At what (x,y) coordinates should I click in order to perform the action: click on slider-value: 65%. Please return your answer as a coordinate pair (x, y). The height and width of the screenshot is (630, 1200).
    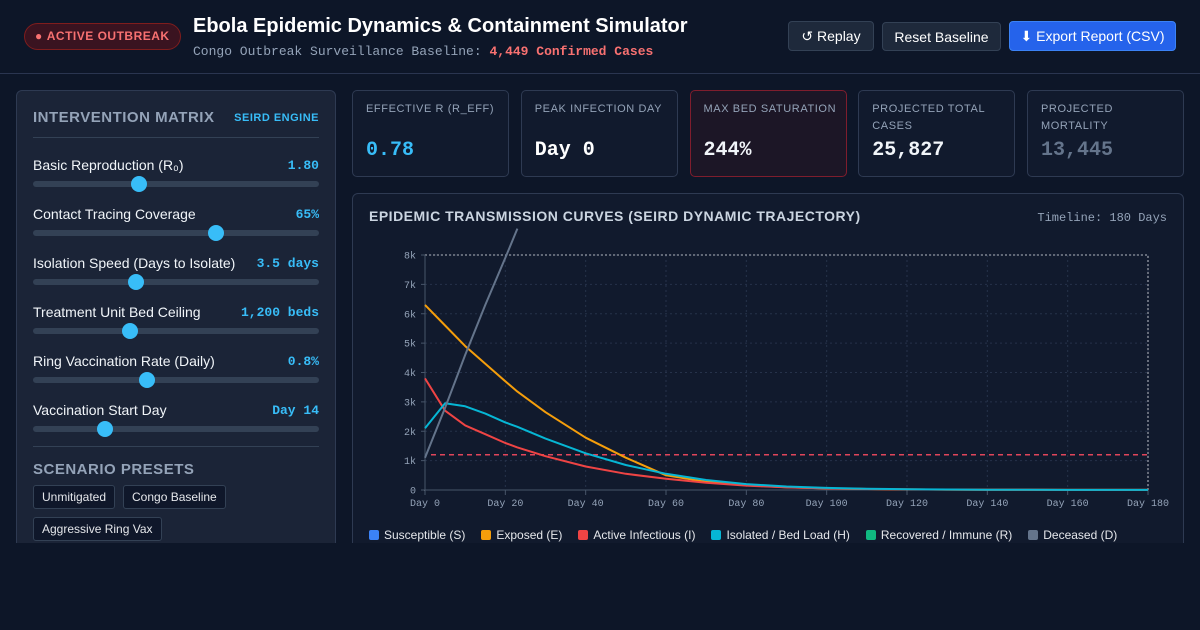
    Looking at the image, I should click on (307, 214).